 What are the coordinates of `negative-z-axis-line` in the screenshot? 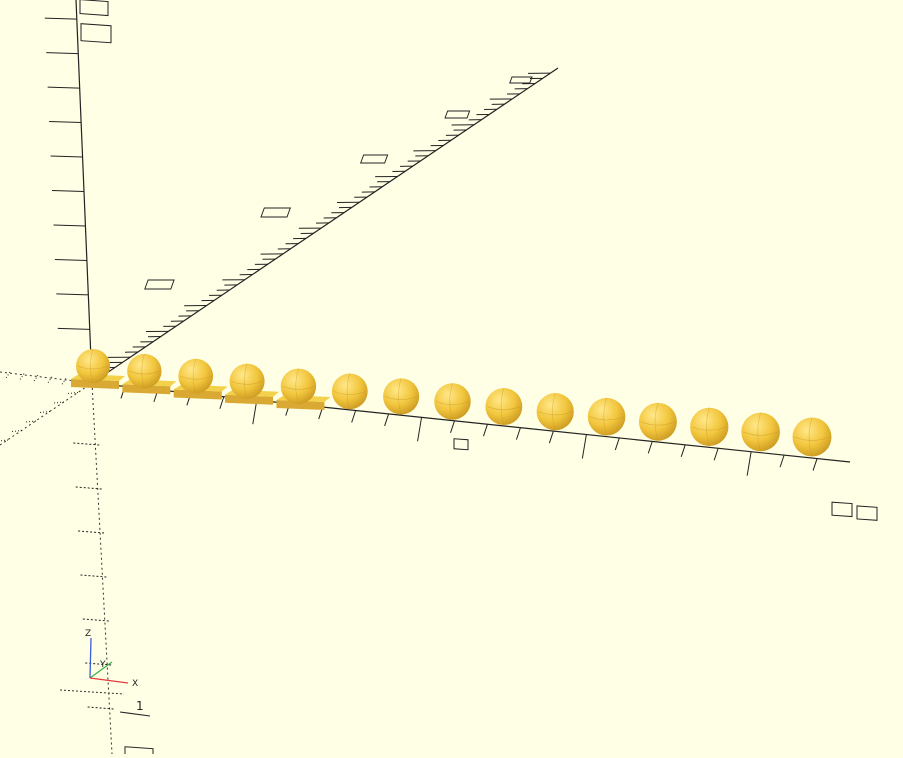 It's located at (102, 568).